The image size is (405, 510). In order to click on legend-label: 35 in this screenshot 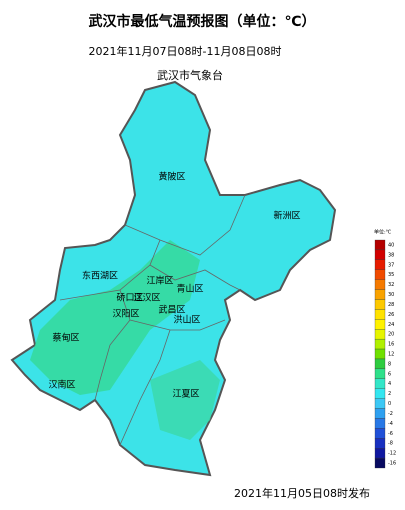, I will do `click(391, 275)`.